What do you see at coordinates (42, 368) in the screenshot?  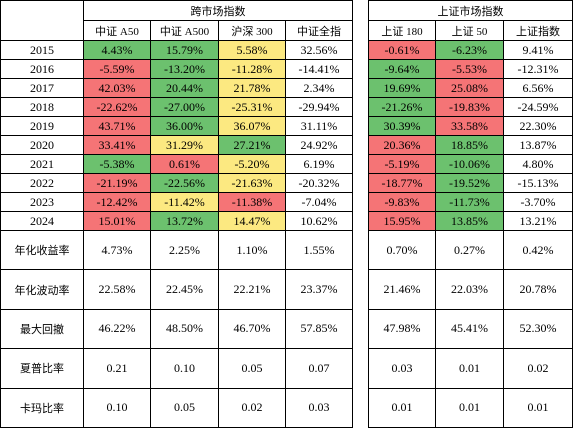 I see `row-label: 夏普比率` at bounding box center [42, 368].